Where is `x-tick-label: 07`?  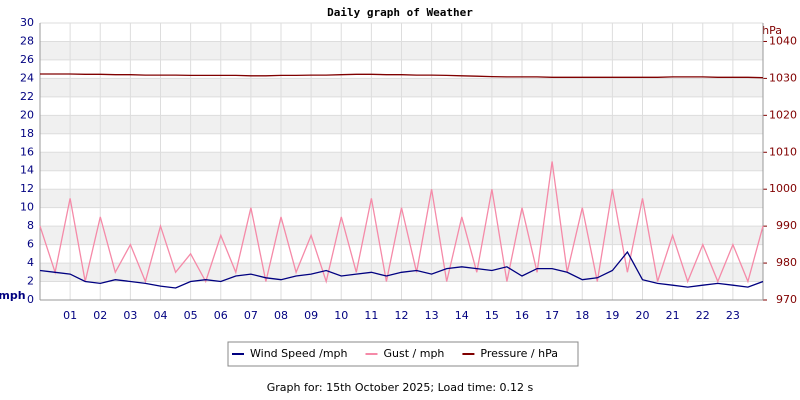
x-tick-label: 07 is located at coordinates (251, 315).